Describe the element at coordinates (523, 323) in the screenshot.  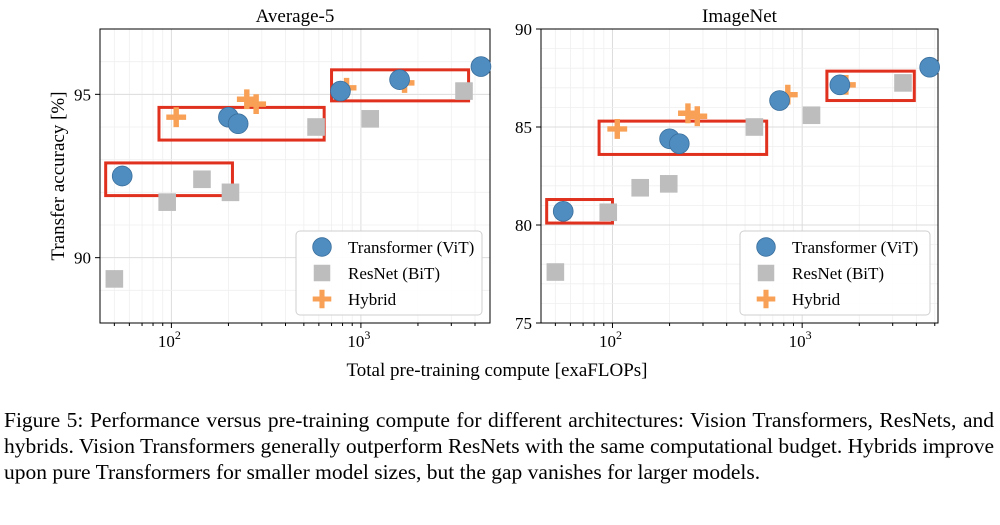
I see `y-tick-label: 75` at that location.